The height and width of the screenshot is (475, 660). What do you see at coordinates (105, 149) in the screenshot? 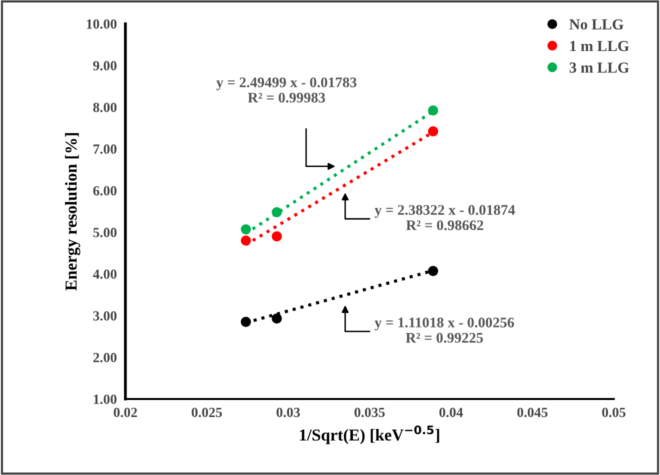
I see `y-tick-label: 7.00` at bounding box center [105, 149].